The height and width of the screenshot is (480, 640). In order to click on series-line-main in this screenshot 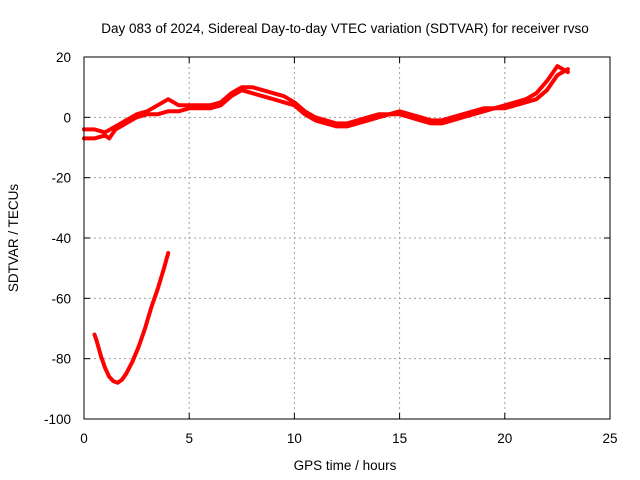, I will do `click(326, 104)`.